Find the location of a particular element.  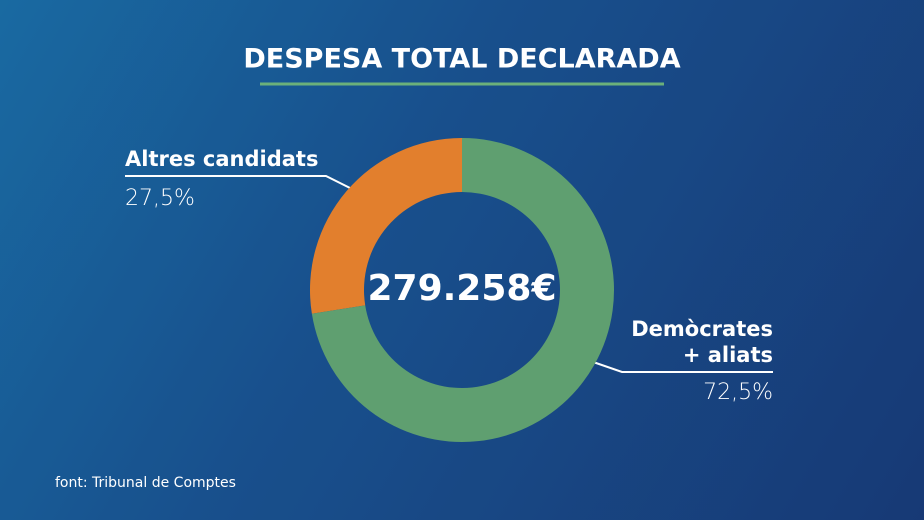

donut-slice is located at coordinates (386, 226).